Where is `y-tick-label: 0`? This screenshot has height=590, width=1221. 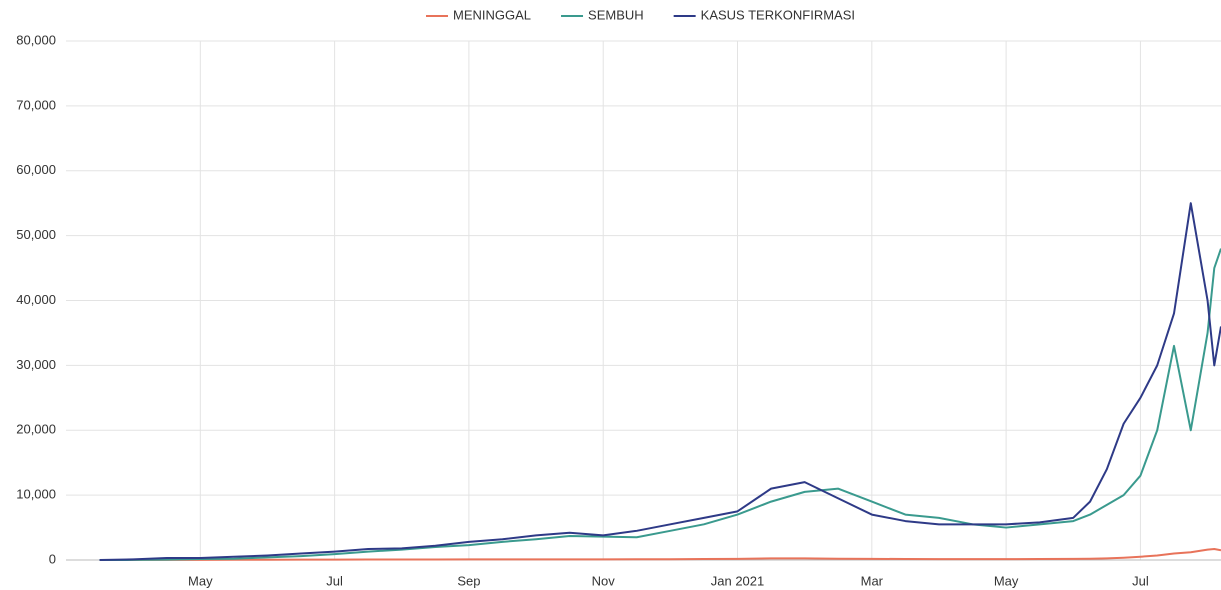 y-tick-label: 0 is located at coordinates (52, 558).